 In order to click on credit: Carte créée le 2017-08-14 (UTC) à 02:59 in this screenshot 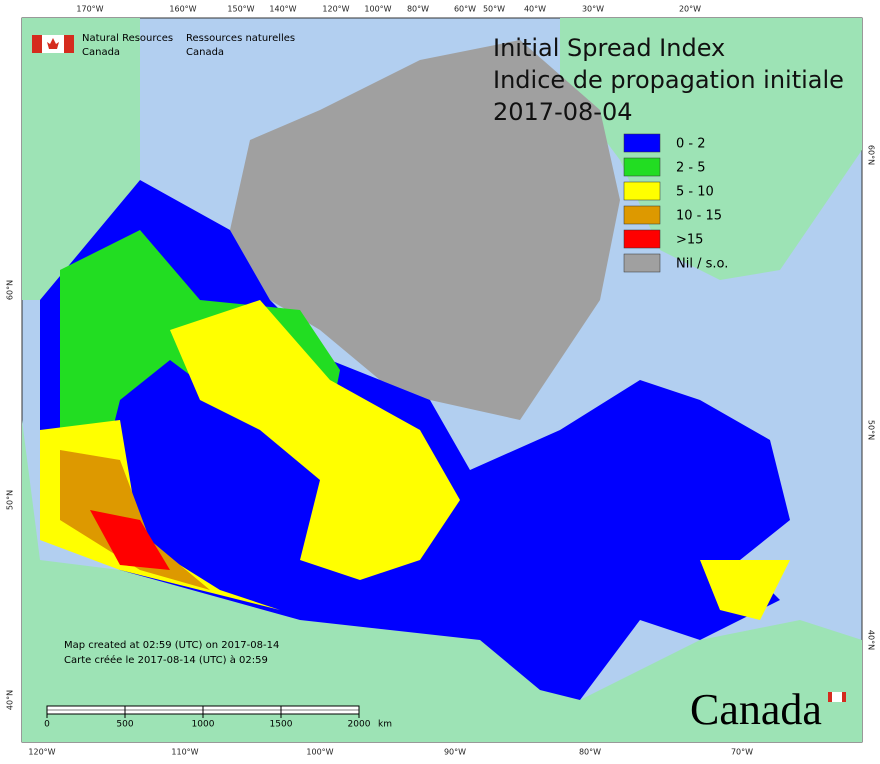, I will do `click(166, 660)`.